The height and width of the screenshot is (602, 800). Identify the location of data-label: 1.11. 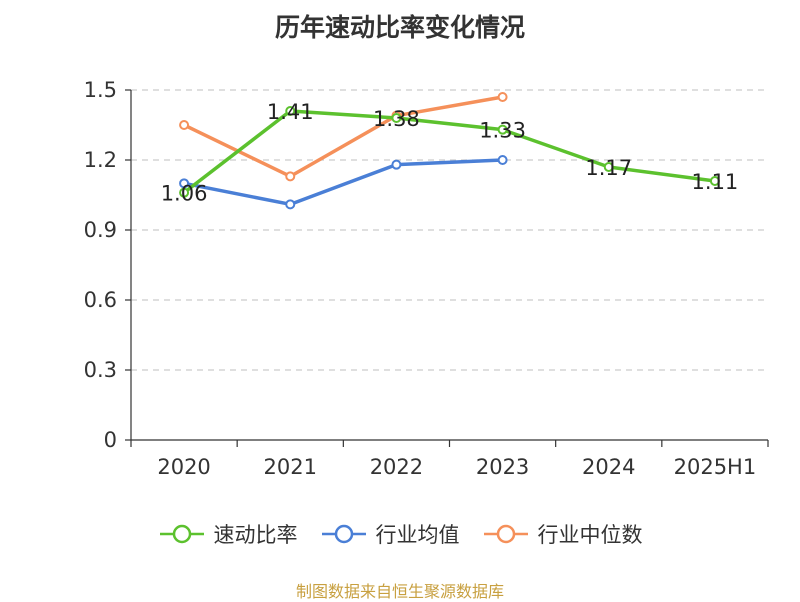
(715, 182).